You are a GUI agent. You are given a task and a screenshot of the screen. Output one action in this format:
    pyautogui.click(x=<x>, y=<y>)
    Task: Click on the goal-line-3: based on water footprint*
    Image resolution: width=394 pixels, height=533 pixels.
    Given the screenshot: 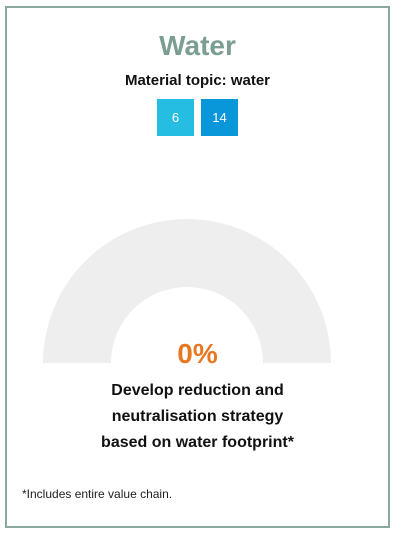 What is the action you would take?
    pyautogui.click(x=197, y=442)
    